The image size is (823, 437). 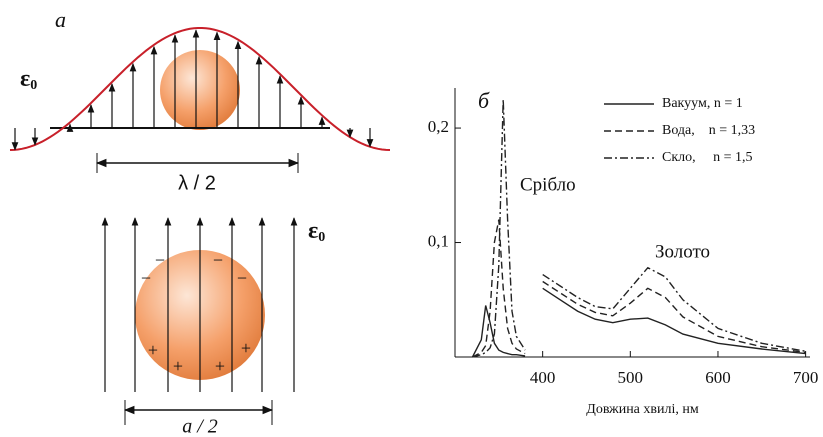 I want to click on particle, so click(x=200, y=90).